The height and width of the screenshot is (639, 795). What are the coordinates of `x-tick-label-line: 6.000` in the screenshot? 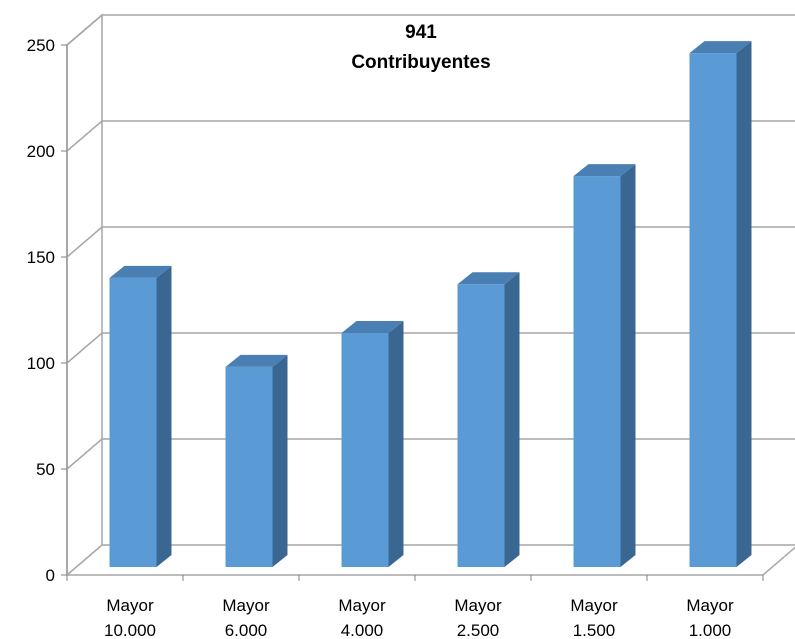 It's located at (246, 630).